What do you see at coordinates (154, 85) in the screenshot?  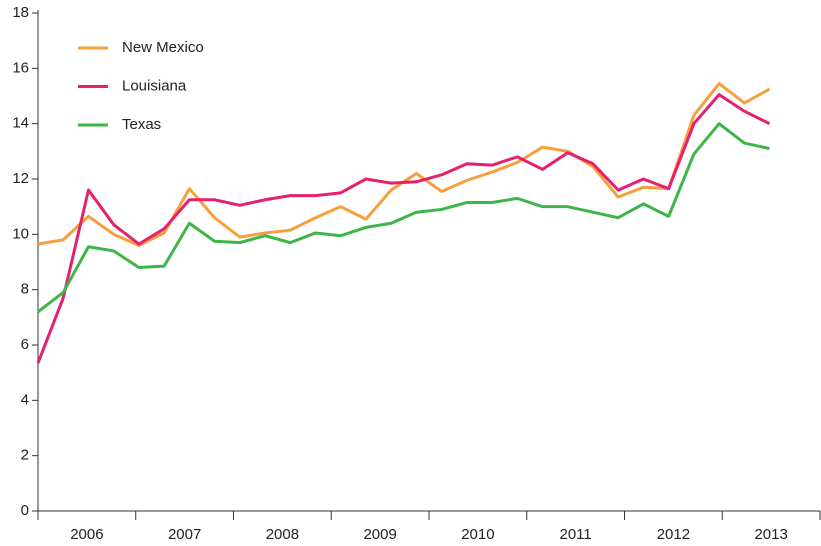 I see `legend-label: Louisiana` at bounding box center [154, 85].